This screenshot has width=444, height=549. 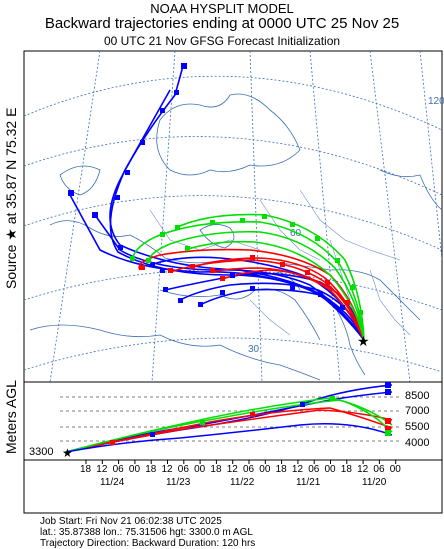 I want to click on model-title: NOAA HYSPLIT MODEL, so click(x=222, y=8).